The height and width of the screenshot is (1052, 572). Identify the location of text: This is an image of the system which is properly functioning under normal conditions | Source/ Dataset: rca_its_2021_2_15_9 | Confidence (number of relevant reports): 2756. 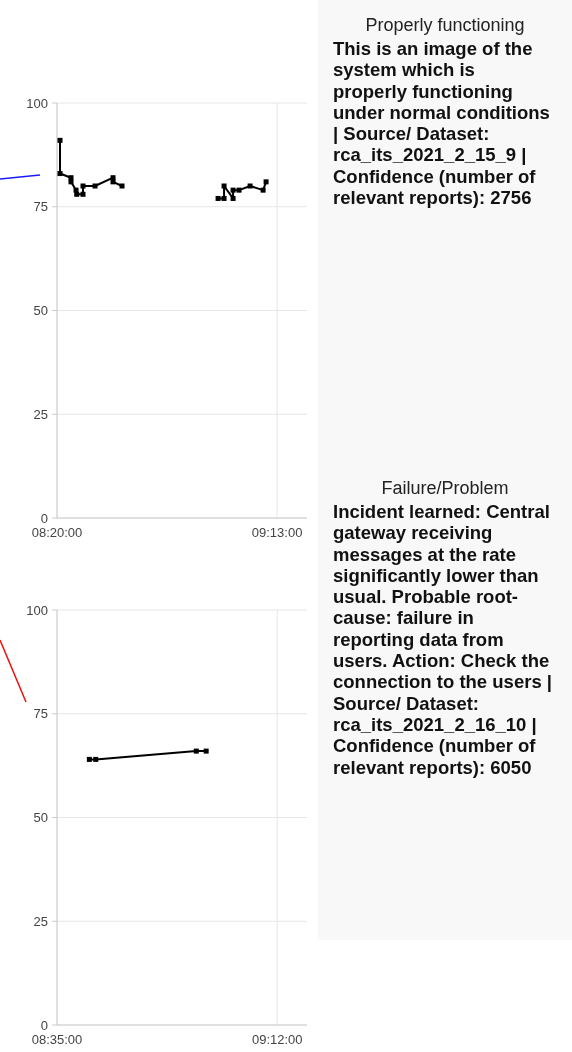
(441, 123).